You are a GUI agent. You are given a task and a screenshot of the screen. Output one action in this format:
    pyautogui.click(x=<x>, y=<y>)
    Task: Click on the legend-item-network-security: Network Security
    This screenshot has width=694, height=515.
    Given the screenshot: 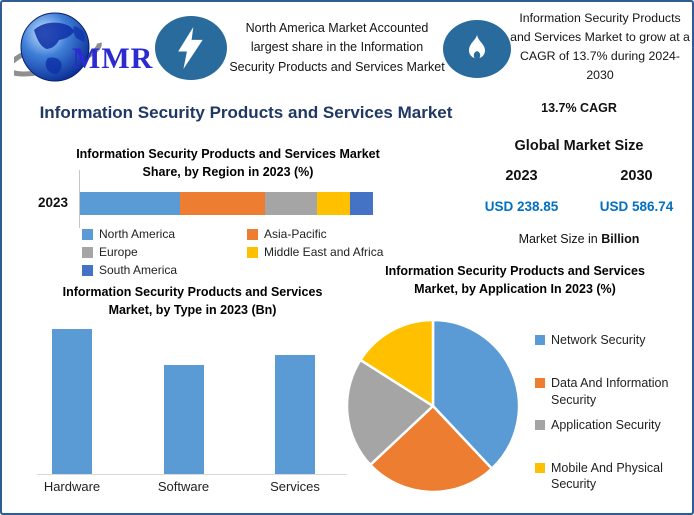 What is the action you would take?
    pyautogui.click(x=613, y=340)
    